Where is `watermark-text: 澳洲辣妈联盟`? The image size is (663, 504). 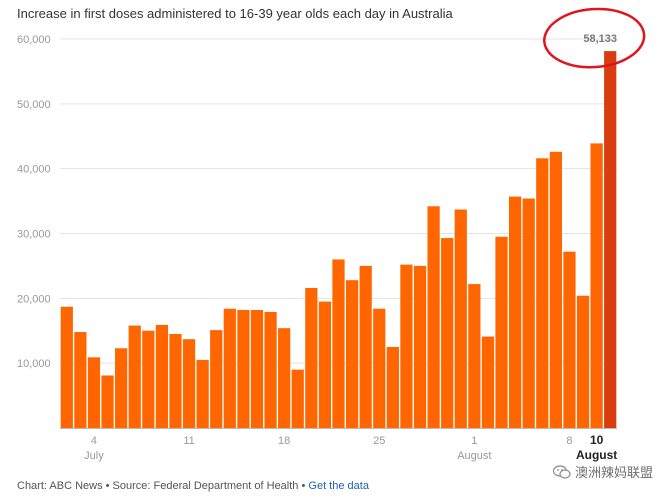 watermark-text: 澳洲辣妈联盟 is located at coordinates (613, 472).